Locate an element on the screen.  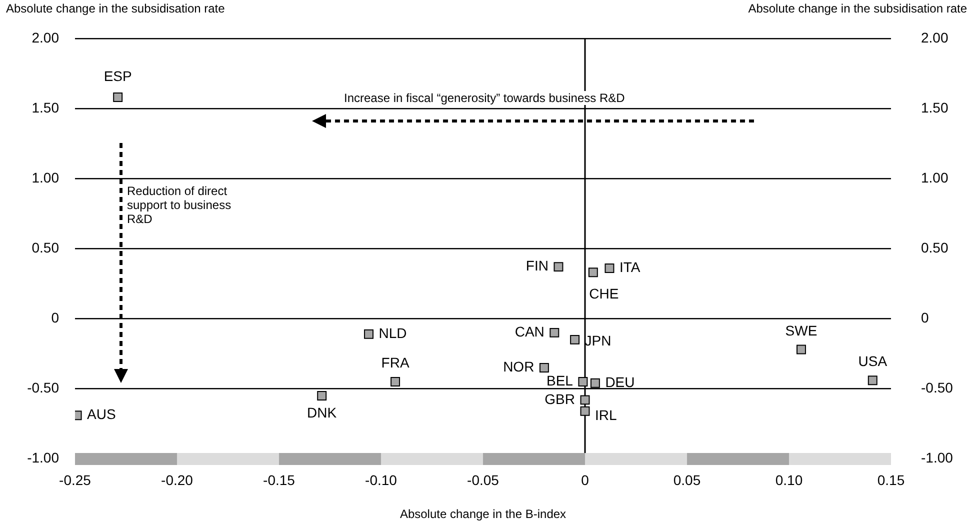
y-tick-label: 1.00 is located at coordinates (46, 177).